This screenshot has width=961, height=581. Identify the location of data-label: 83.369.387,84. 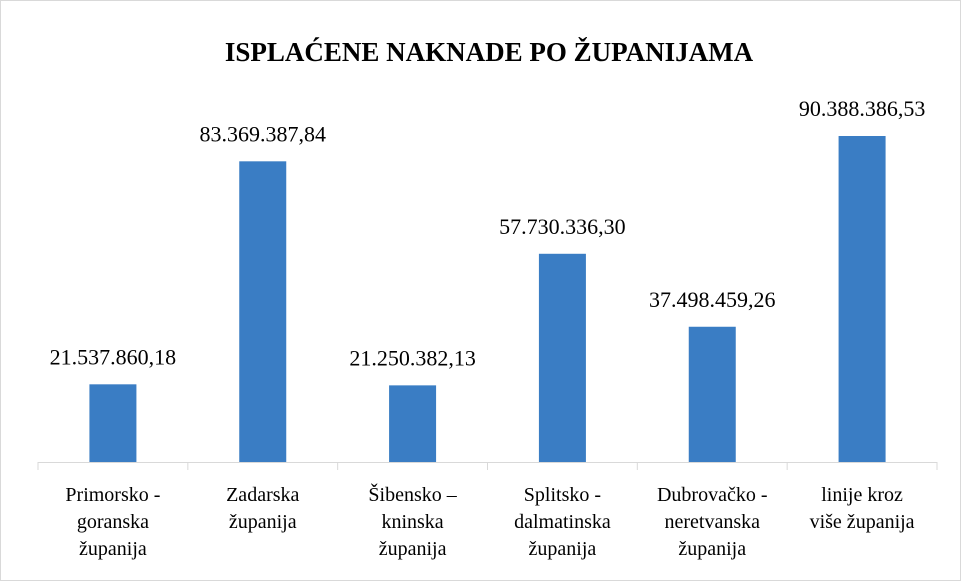
(263, 133).